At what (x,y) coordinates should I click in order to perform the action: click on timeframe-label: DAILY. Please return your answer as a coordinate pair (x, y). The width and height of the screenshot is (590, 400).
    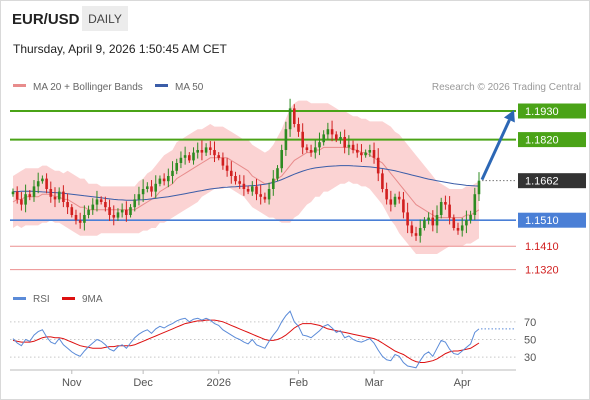
    Looking at the image, I should click on (105, 19).